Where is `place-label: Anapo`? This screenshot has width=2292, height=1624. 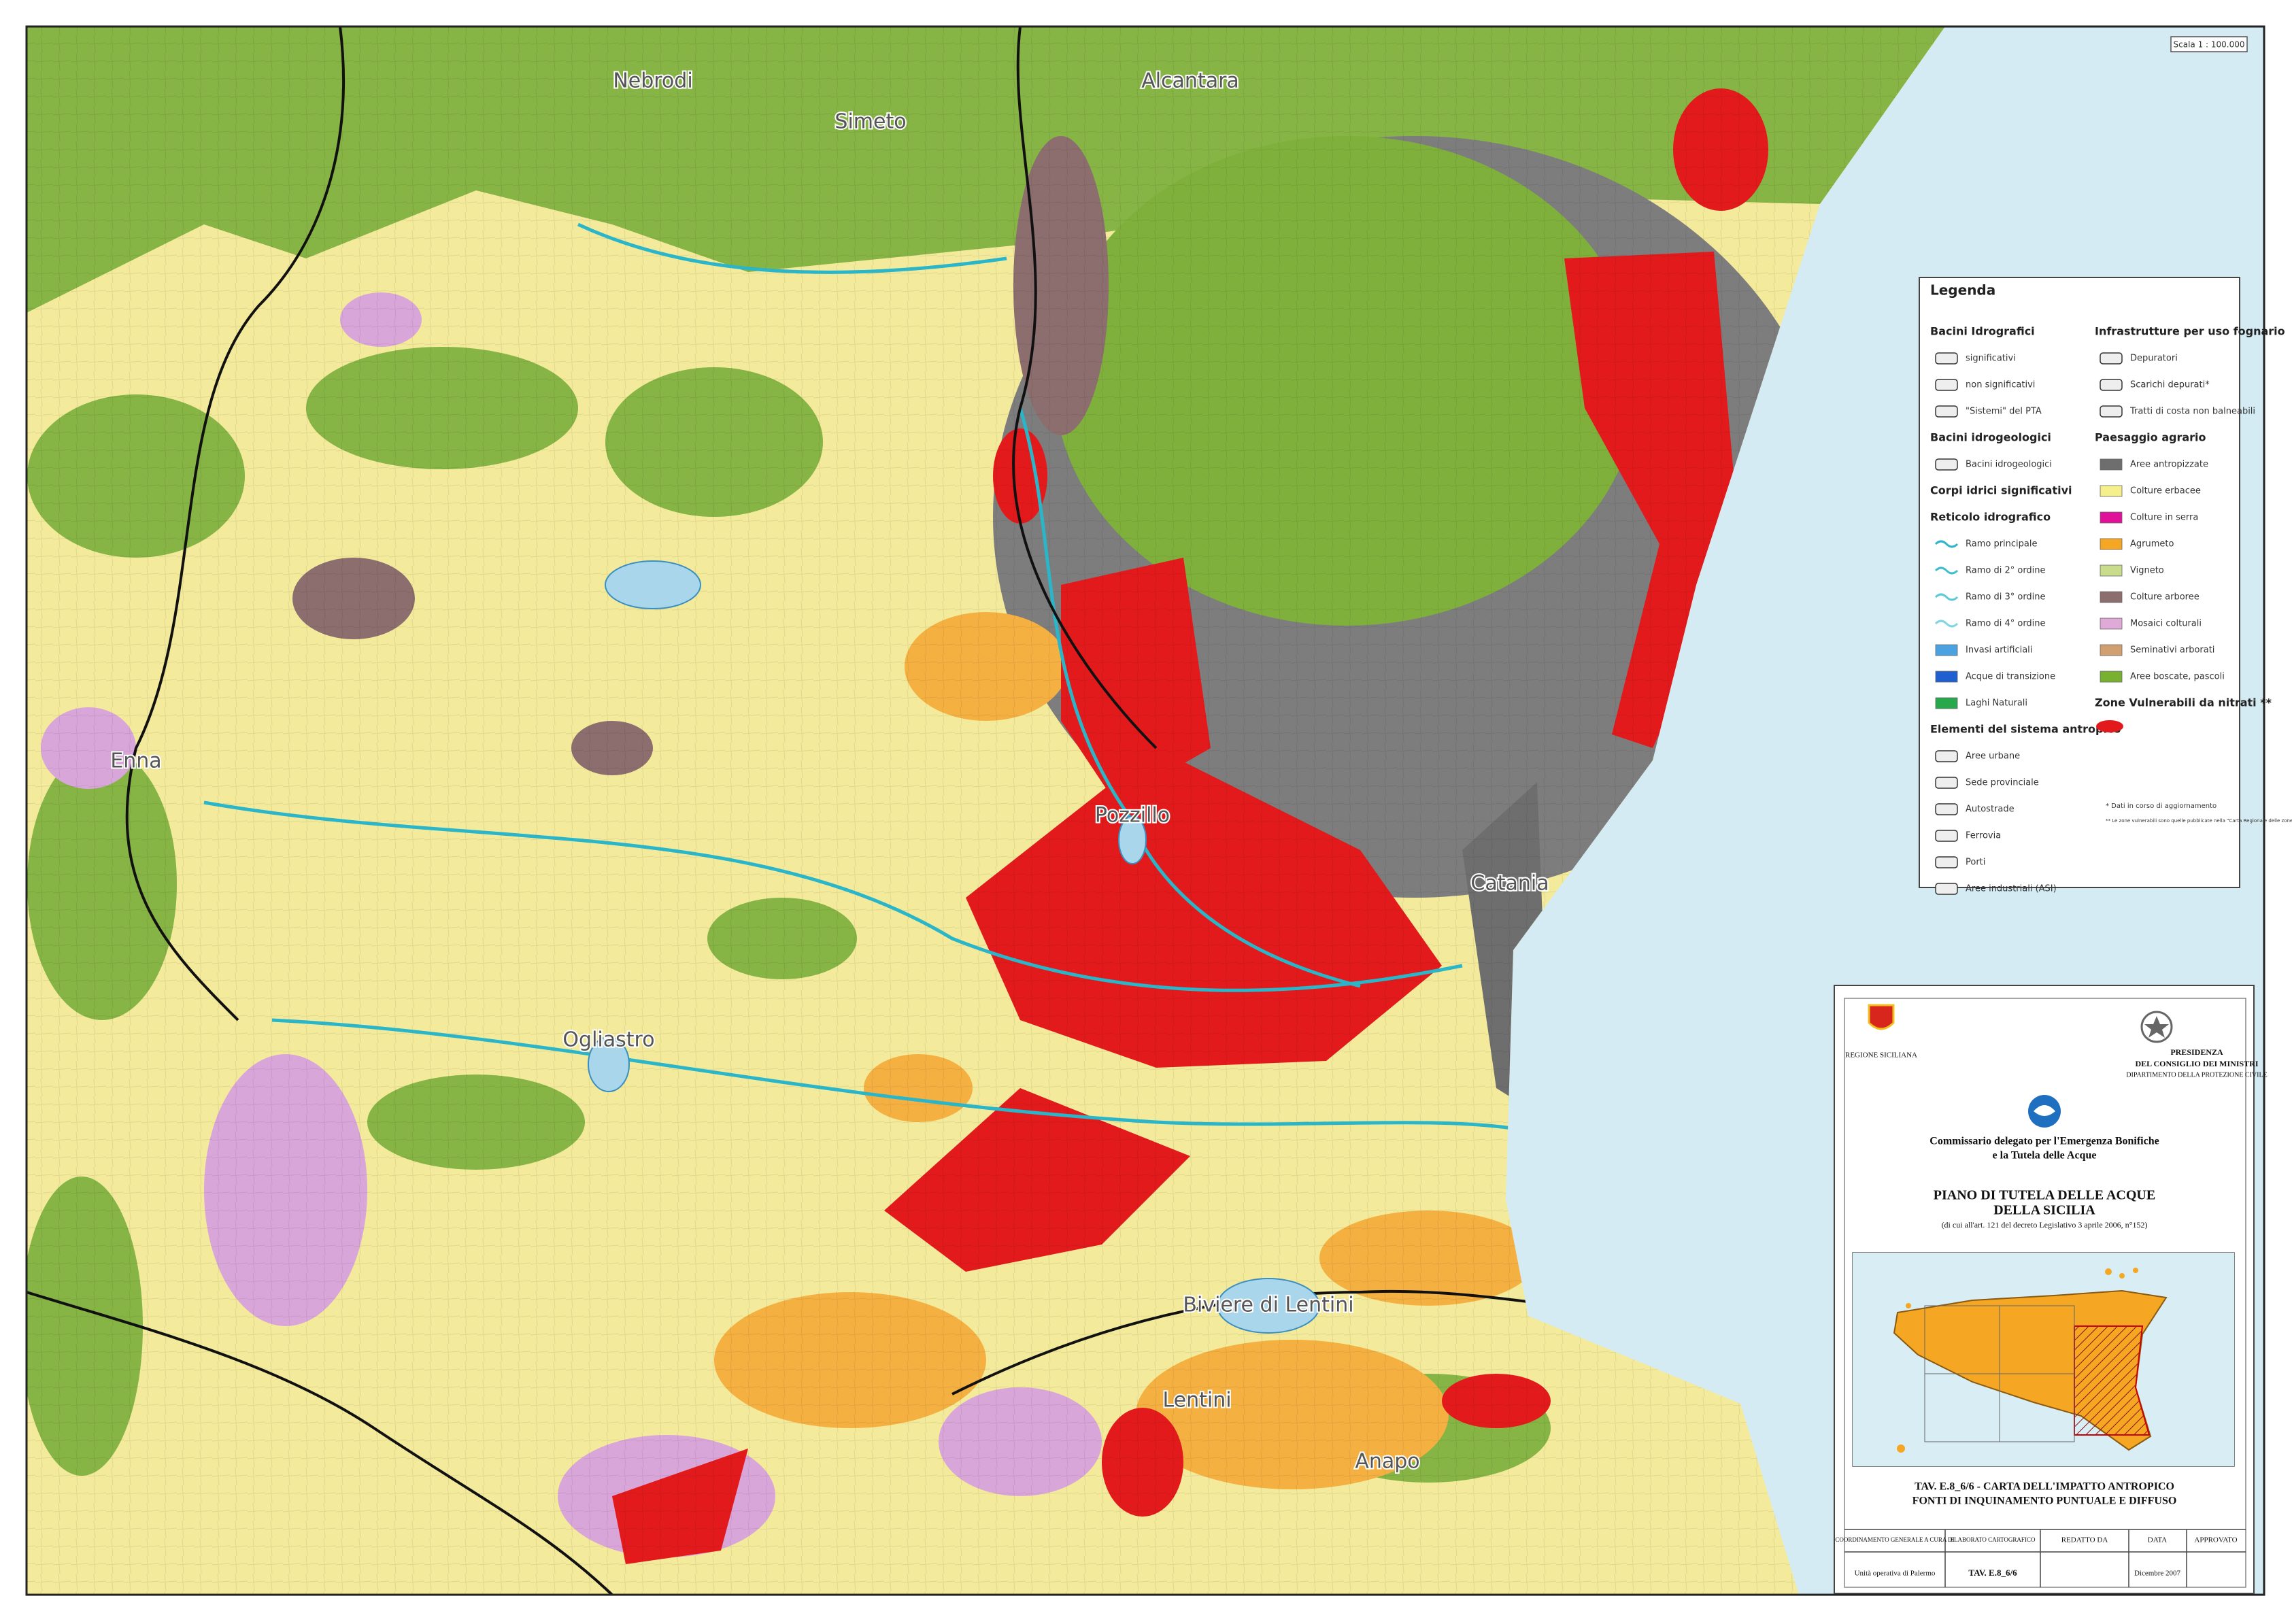 place-label: Anapo is located at coordinates (1387, 1462).